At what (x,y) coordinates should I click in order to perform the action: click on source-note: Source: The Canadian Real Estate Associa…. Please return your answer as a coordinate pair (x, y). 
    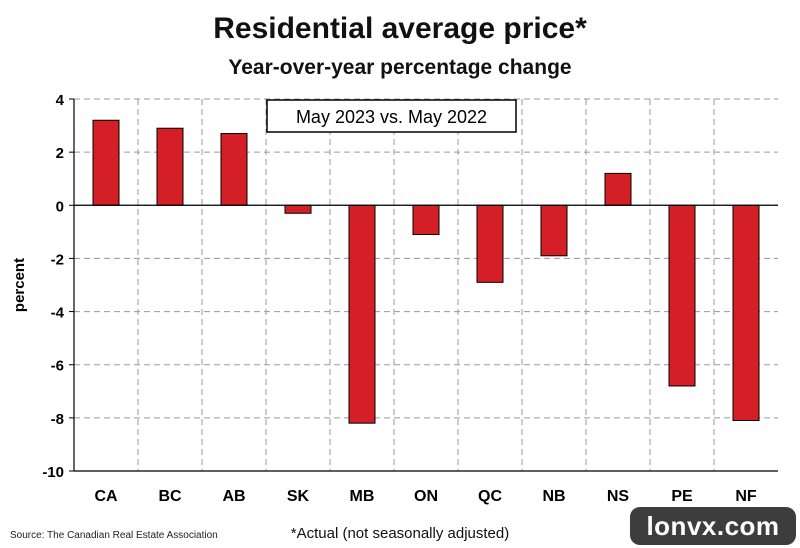
    Looking at the image, I should click on (114, 535).